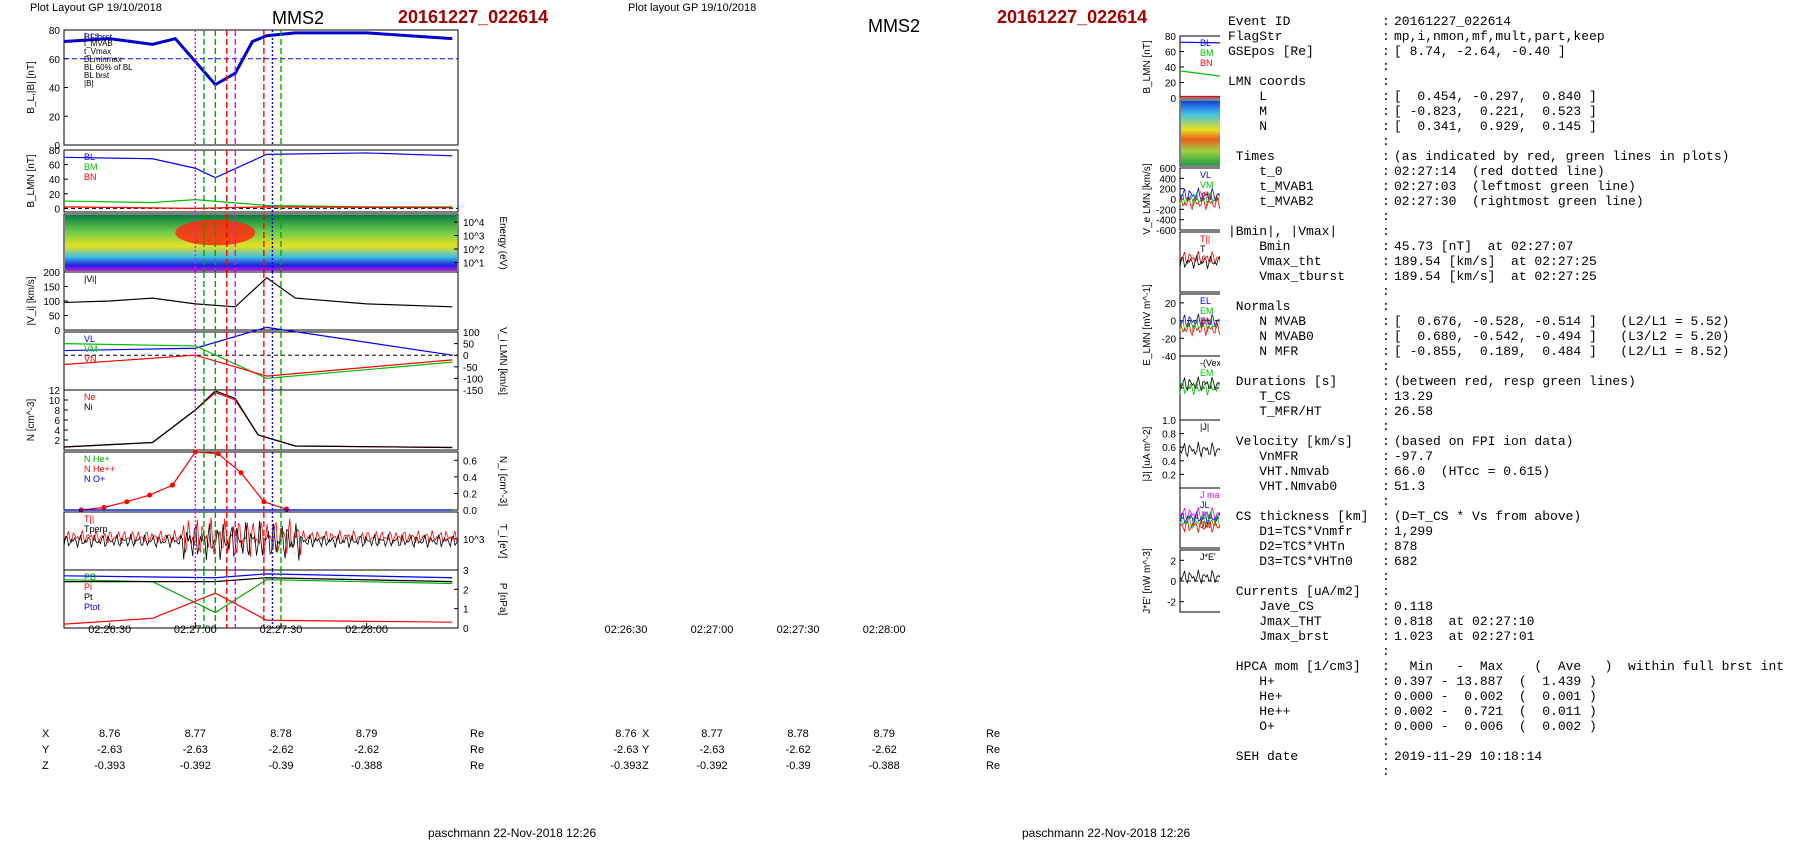 Image resolution: width=1804 pixels, height=841 pixels. Describe the element at coordinates (92, 607) in the screenshot. I see `legend-entry: Ptot` at that location.